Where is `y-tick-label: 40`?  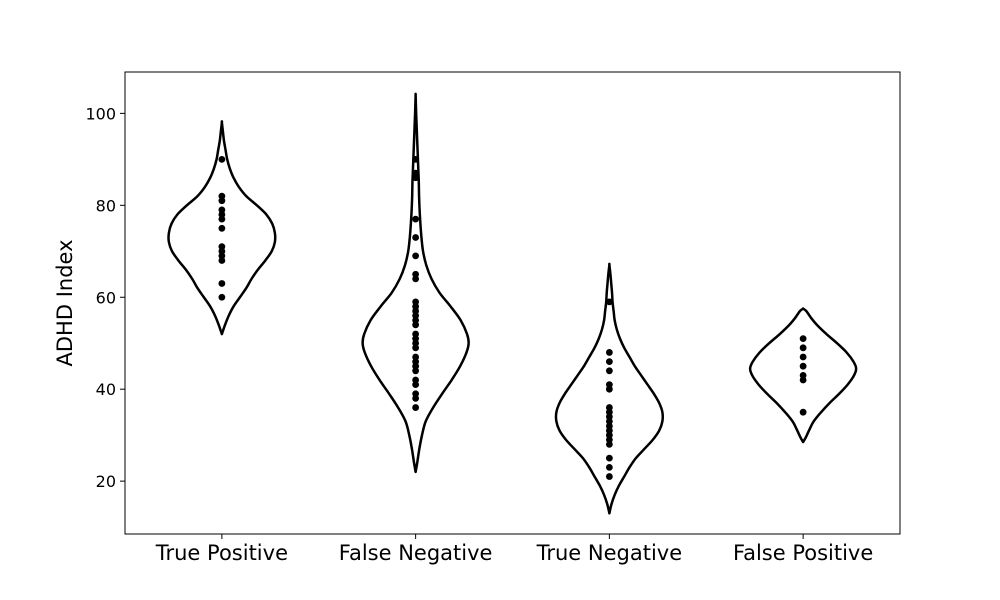
y-tick-label: 40 is located at coordinates (106, 389).